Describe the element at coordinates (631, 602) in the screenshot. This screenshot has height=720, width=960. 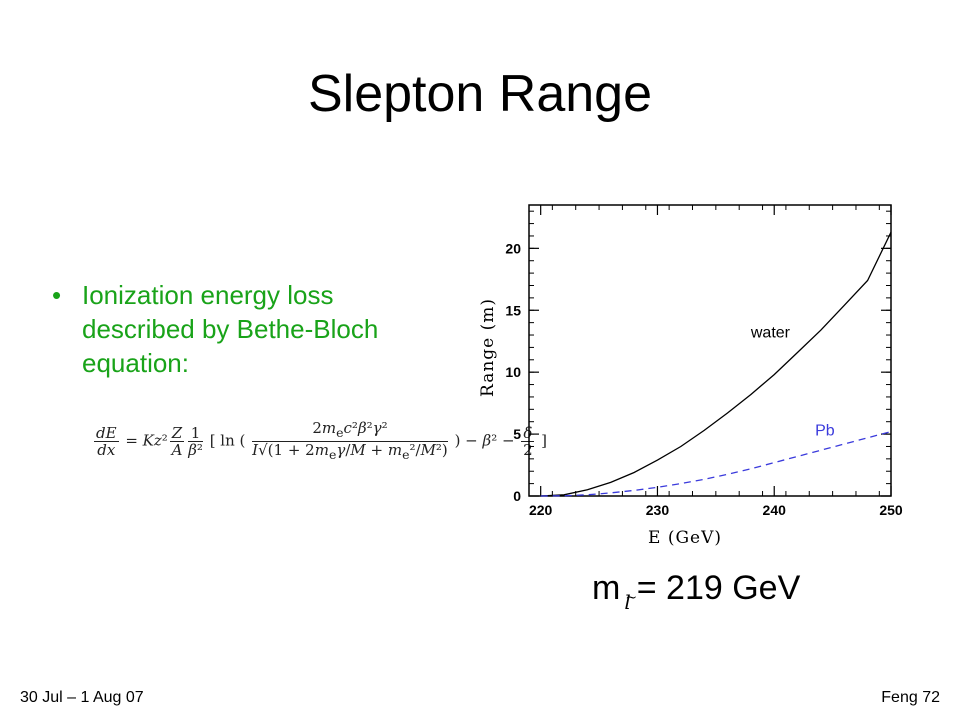
I see `mass-subscript: ~ l` at that location.